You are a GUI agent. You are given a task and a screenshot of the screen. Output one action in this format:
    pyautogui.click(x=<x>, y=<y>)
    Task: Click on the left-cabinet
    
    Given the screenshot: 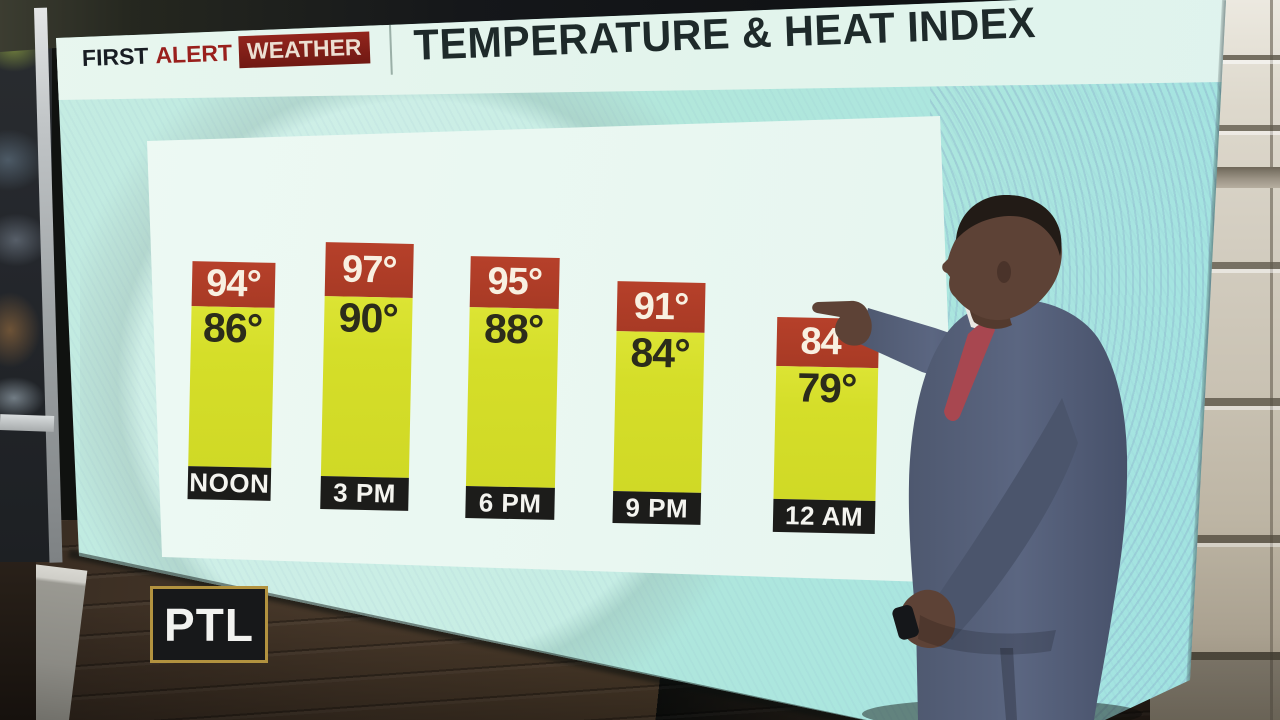 What is the action you would take?
    pyautogui.click(x=18, y=629)
    